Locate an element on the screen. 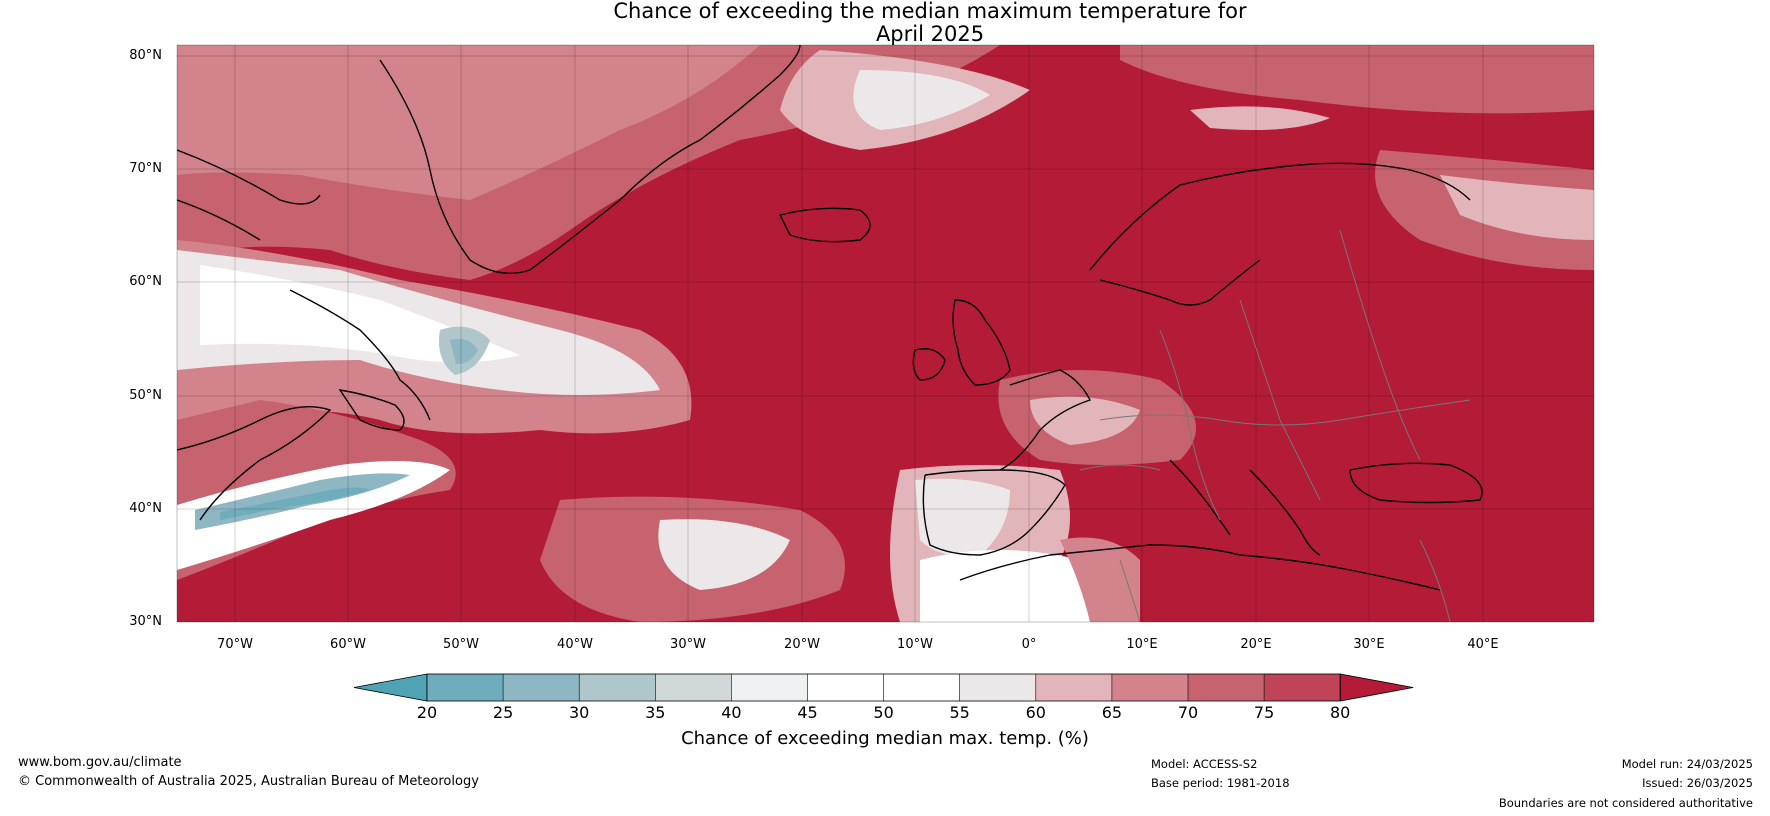 Image resolution: width=1770 pixels, height=816 pixels. colorbar-arrow-low is located at coordinates (390, 687).